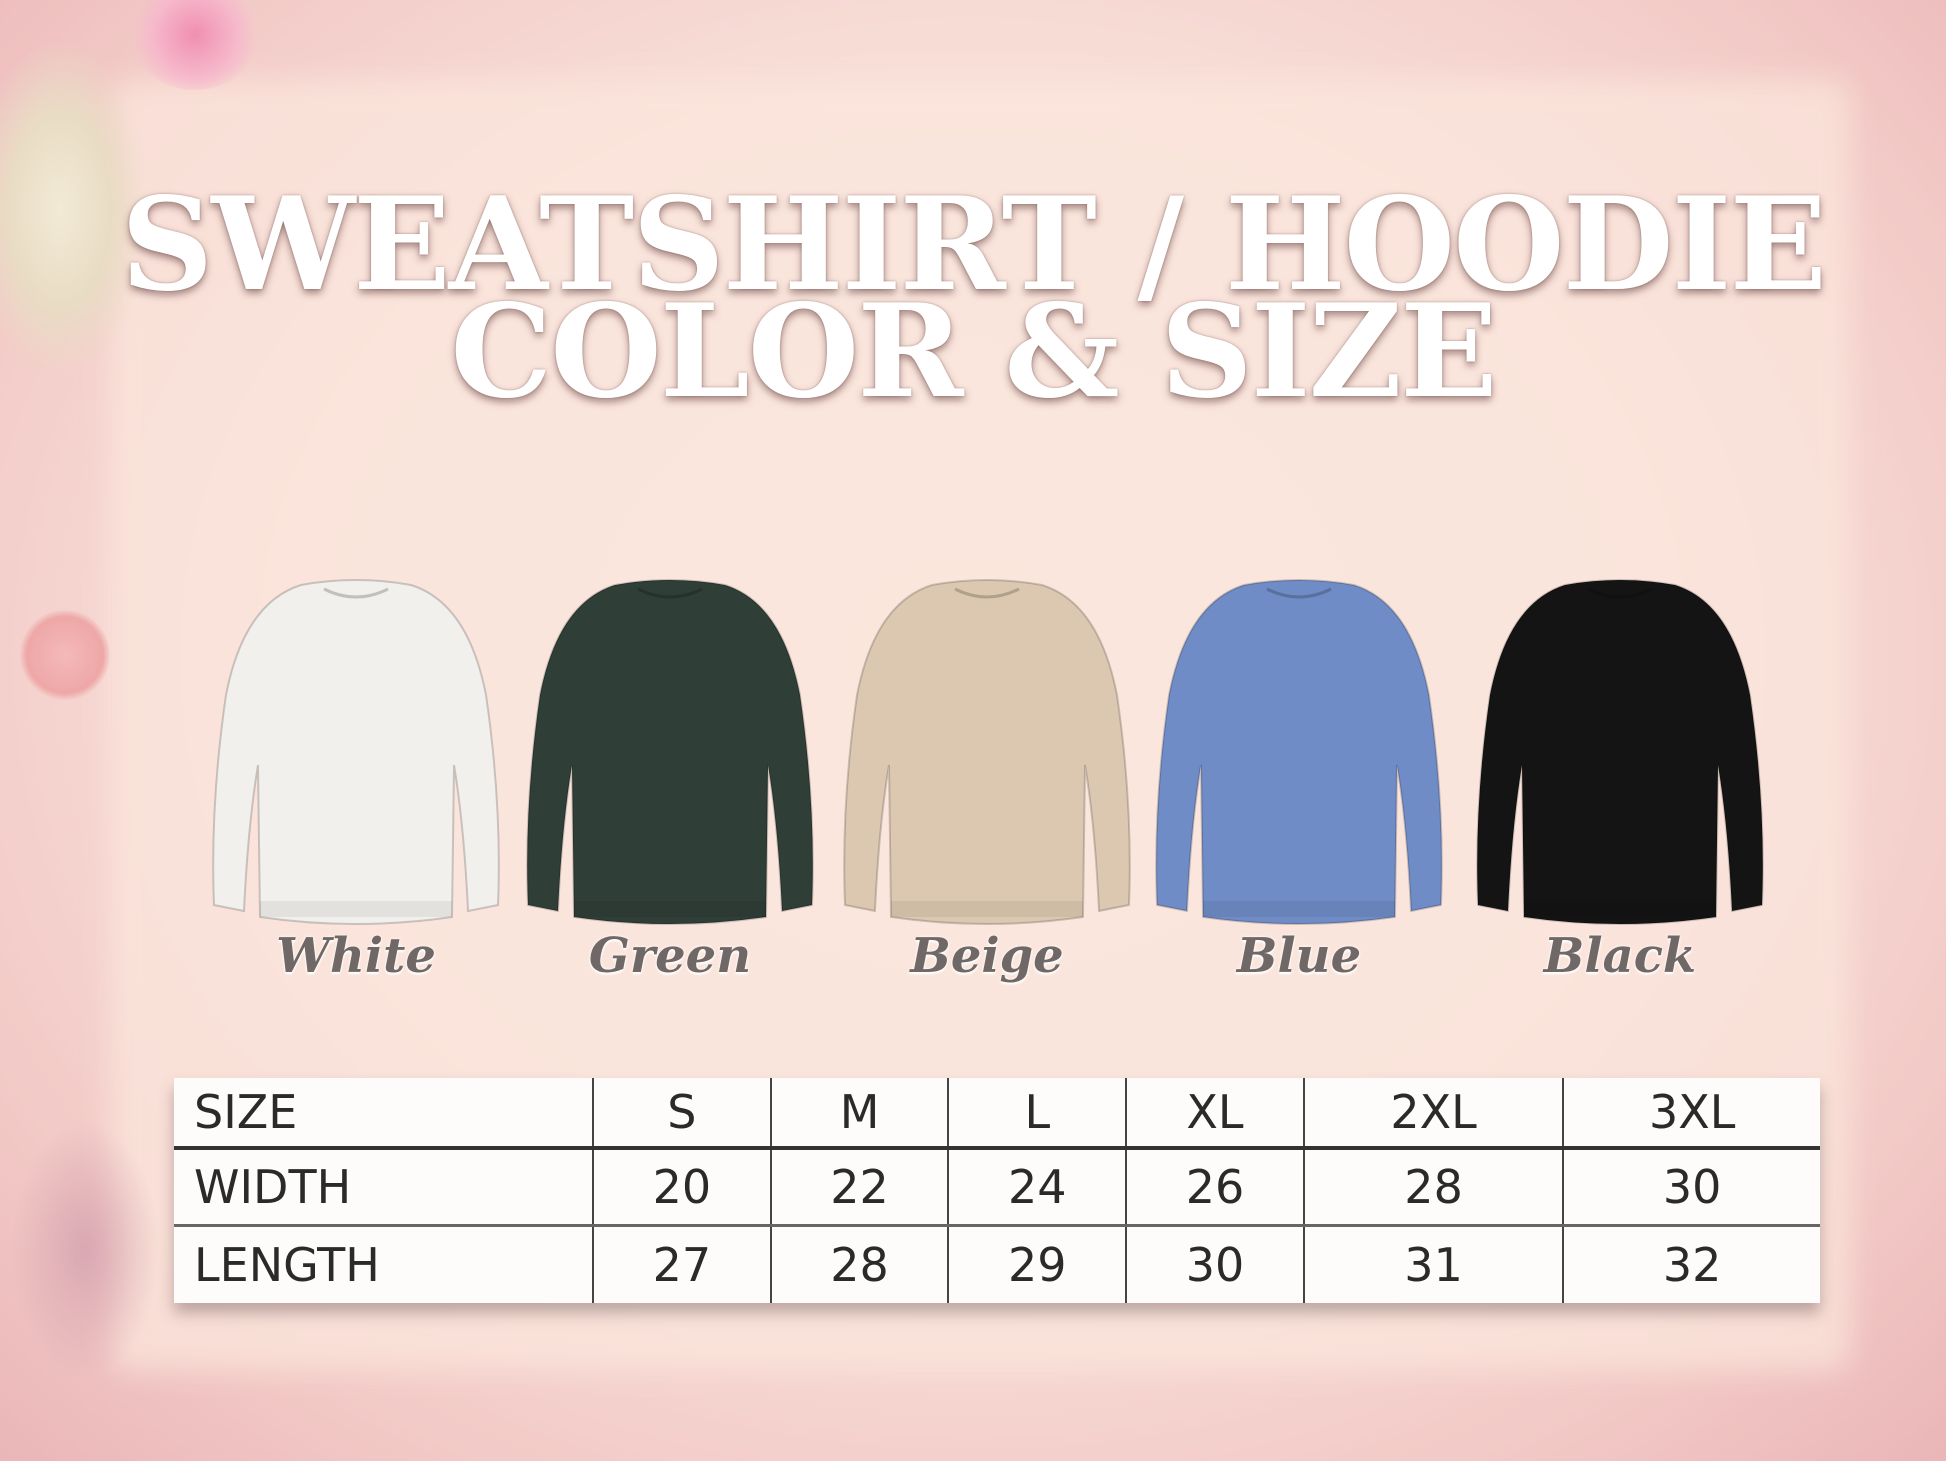 The height and width of the screenshot is (1461, 1946). Describe the element at coordinates (859, 1187) in the screenshot. I see `table-cell: 22` at that location.